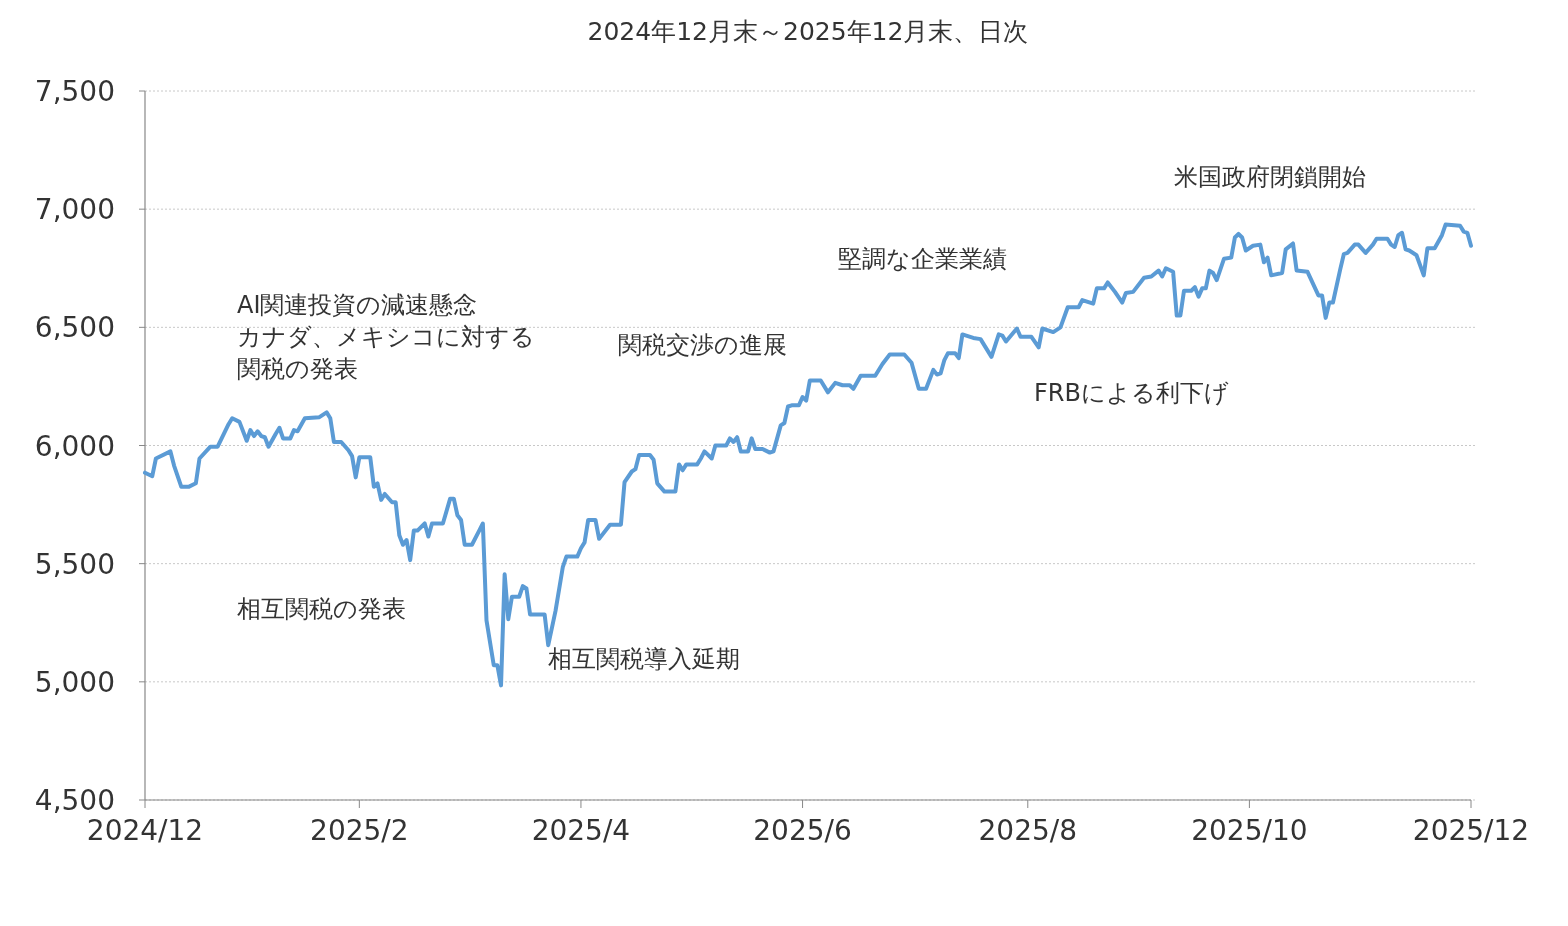 Image resolution: width=1568 pixels, height=926 pixels. What do you see at coordinates (808, 31) in the screenshot?
I see `chart-title: 2024年12月末～2025年12月末、日次` at bounding box center [808, 31].